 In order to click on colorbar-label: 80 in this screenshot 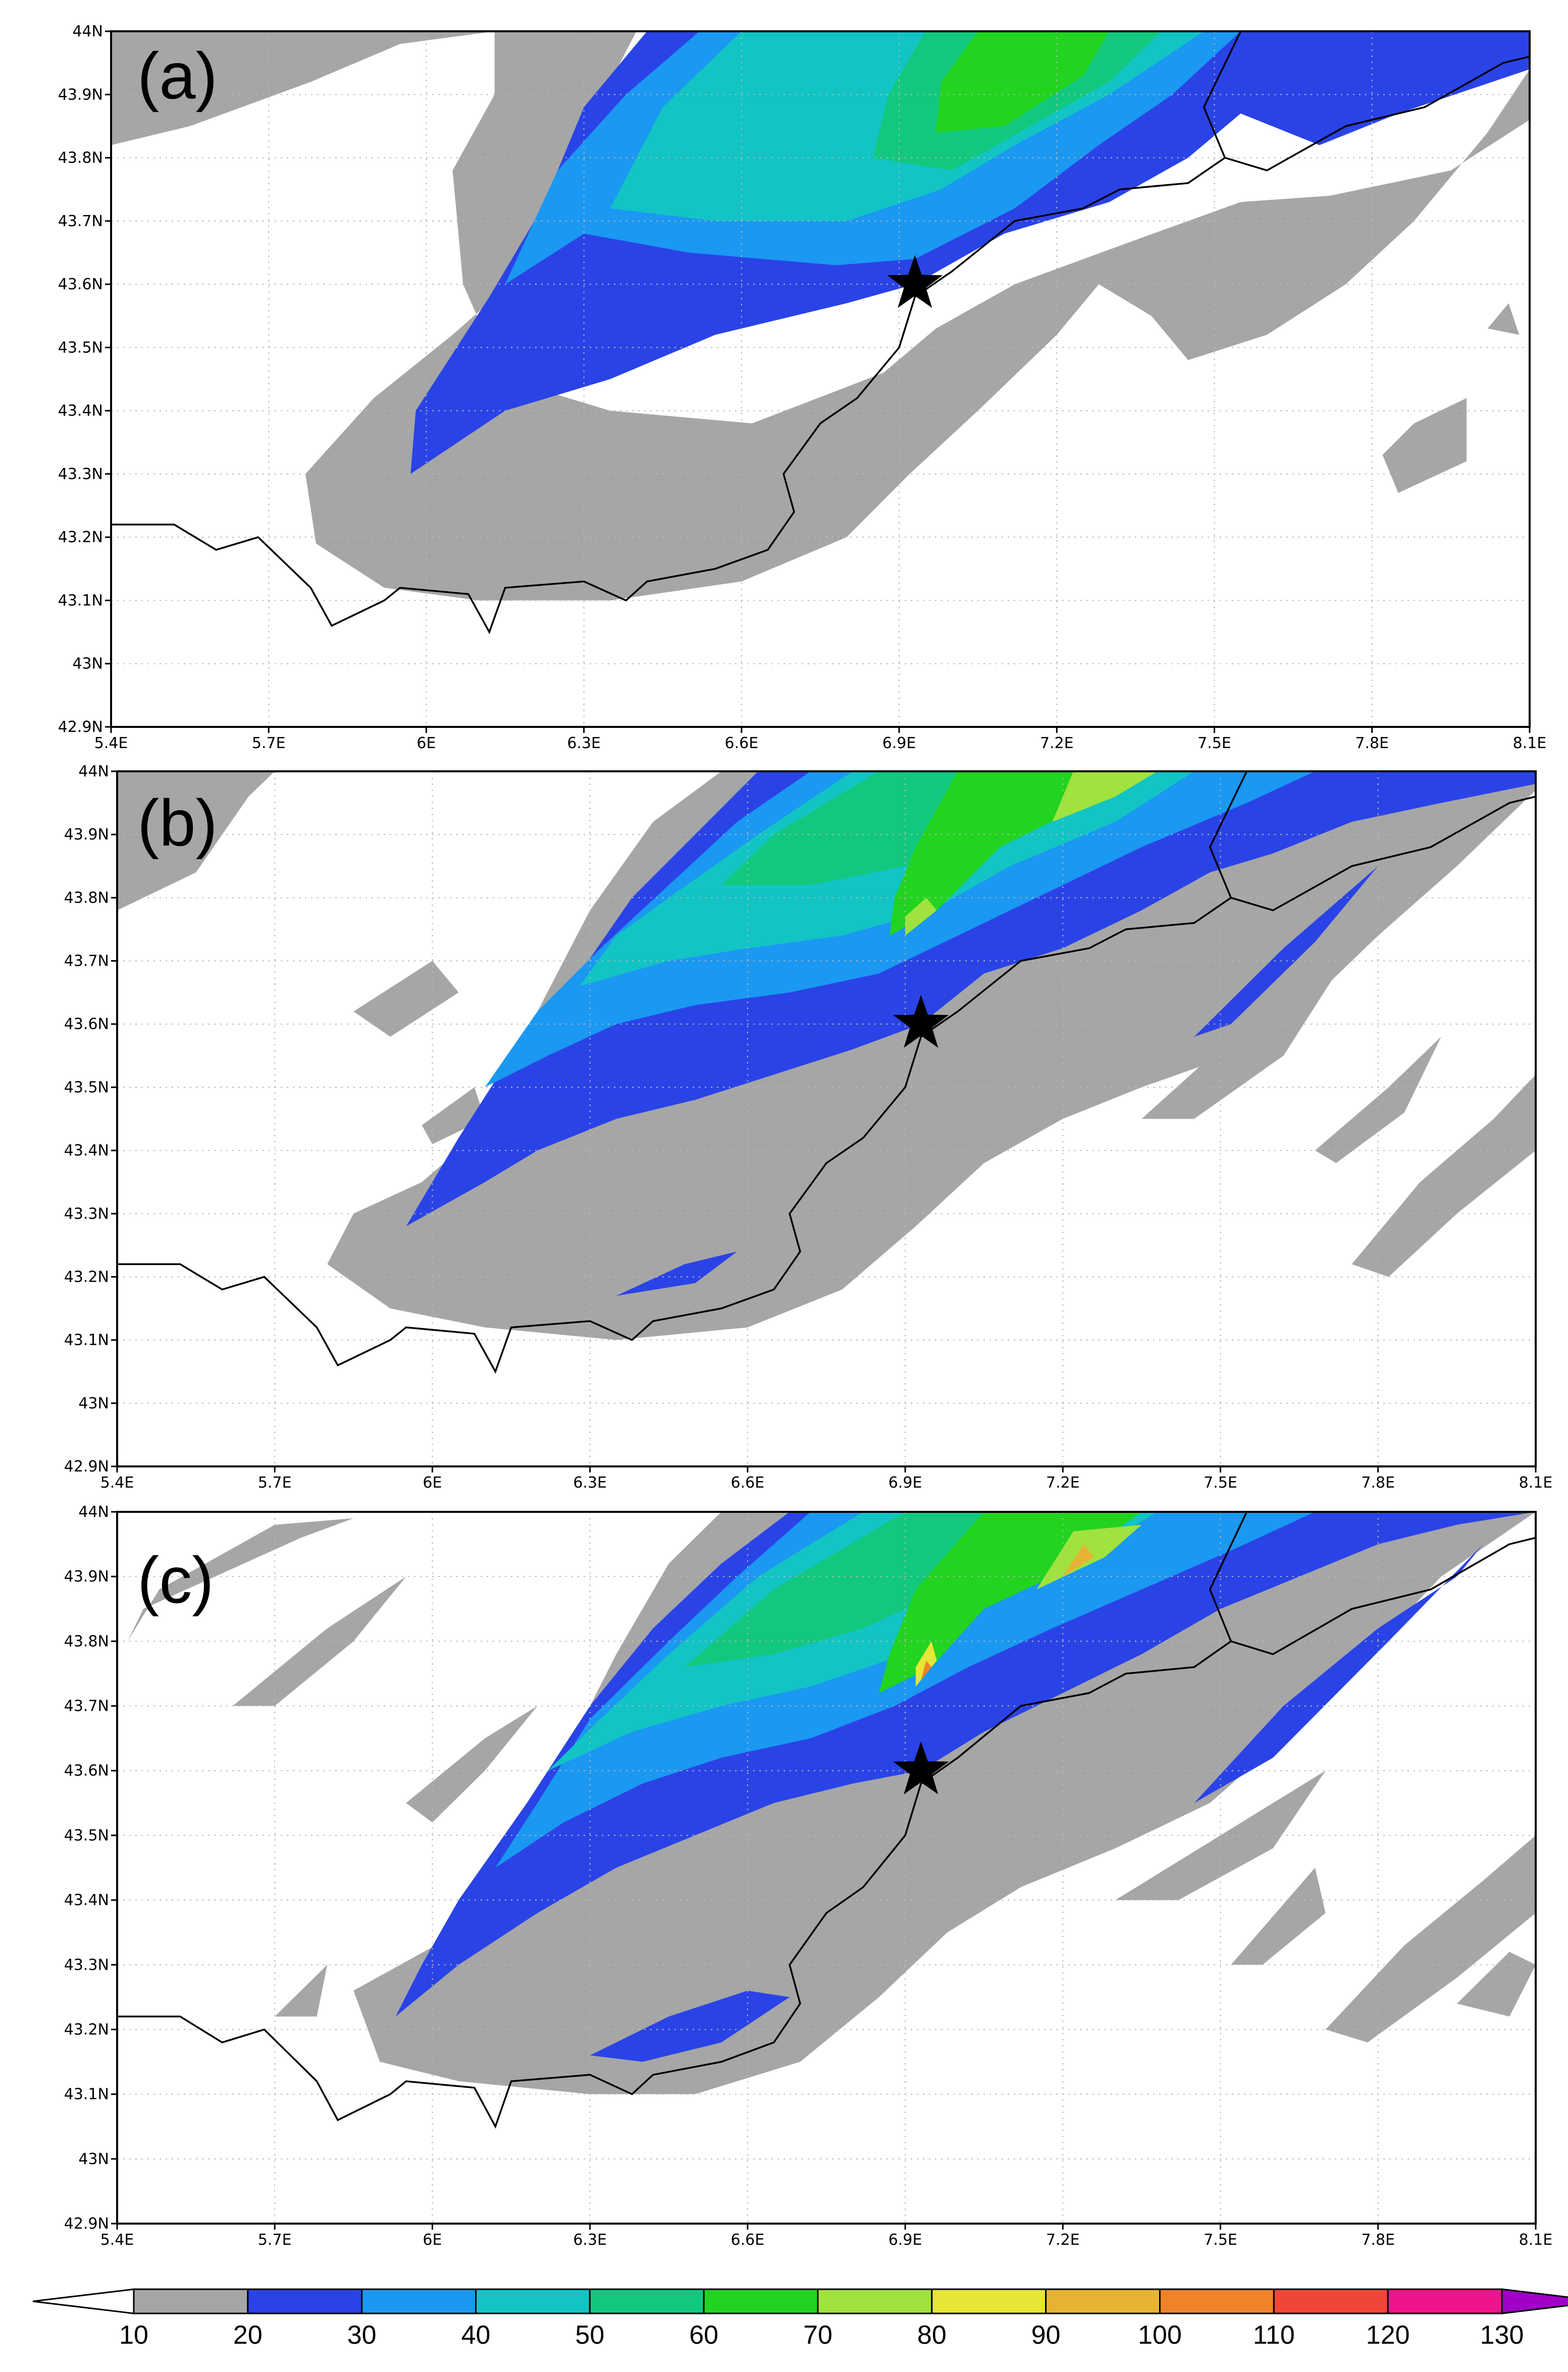, I will do `click(932, 2335)`.